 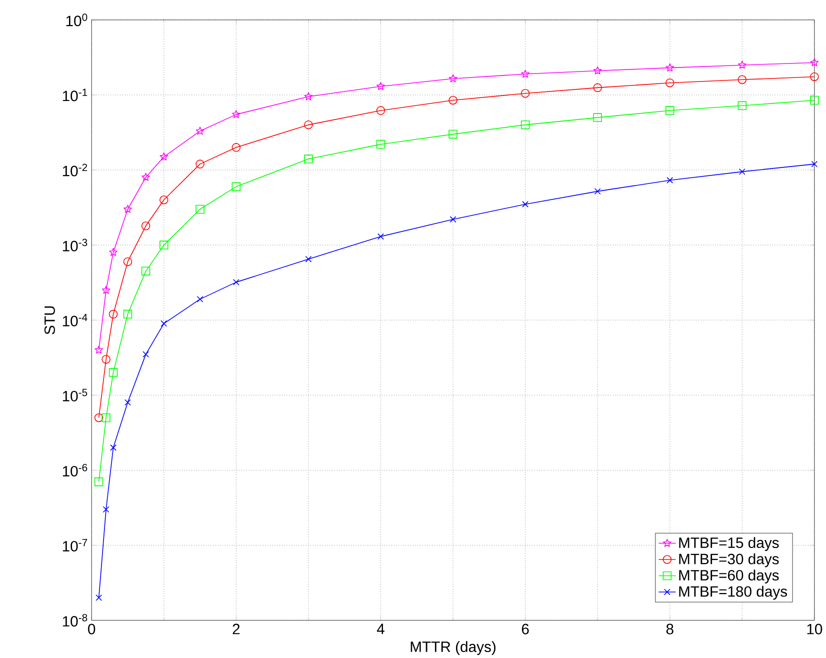 What do you see at coordinates (729, 543) in the screenshot?
I see `legend-label: MTBF=15 days` at bounding box center [729, 543].